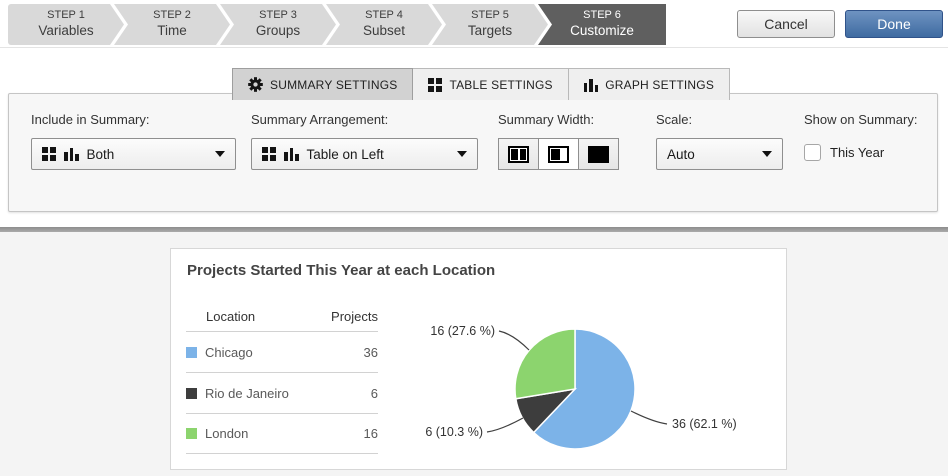 The image size is (948, 476). Describe the element at coordinates (191, 433) in the screenshot. I see `london-swatch` at that location.